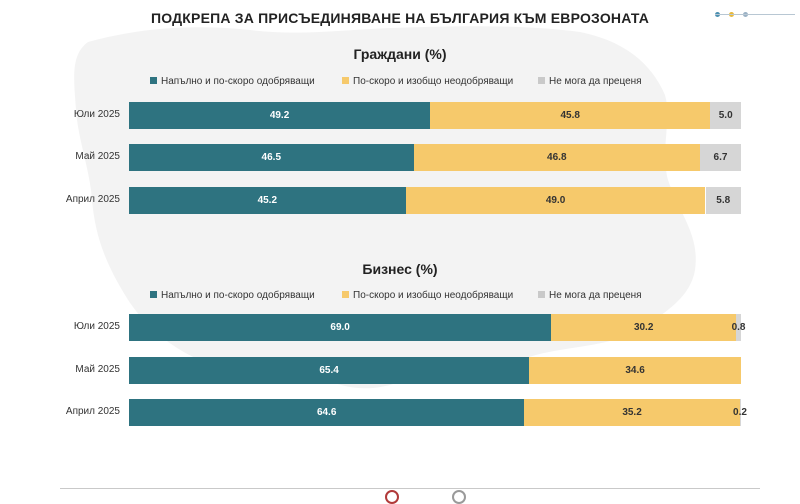  I want to click on panel-title: Бизнес (%), so click(400, 269).